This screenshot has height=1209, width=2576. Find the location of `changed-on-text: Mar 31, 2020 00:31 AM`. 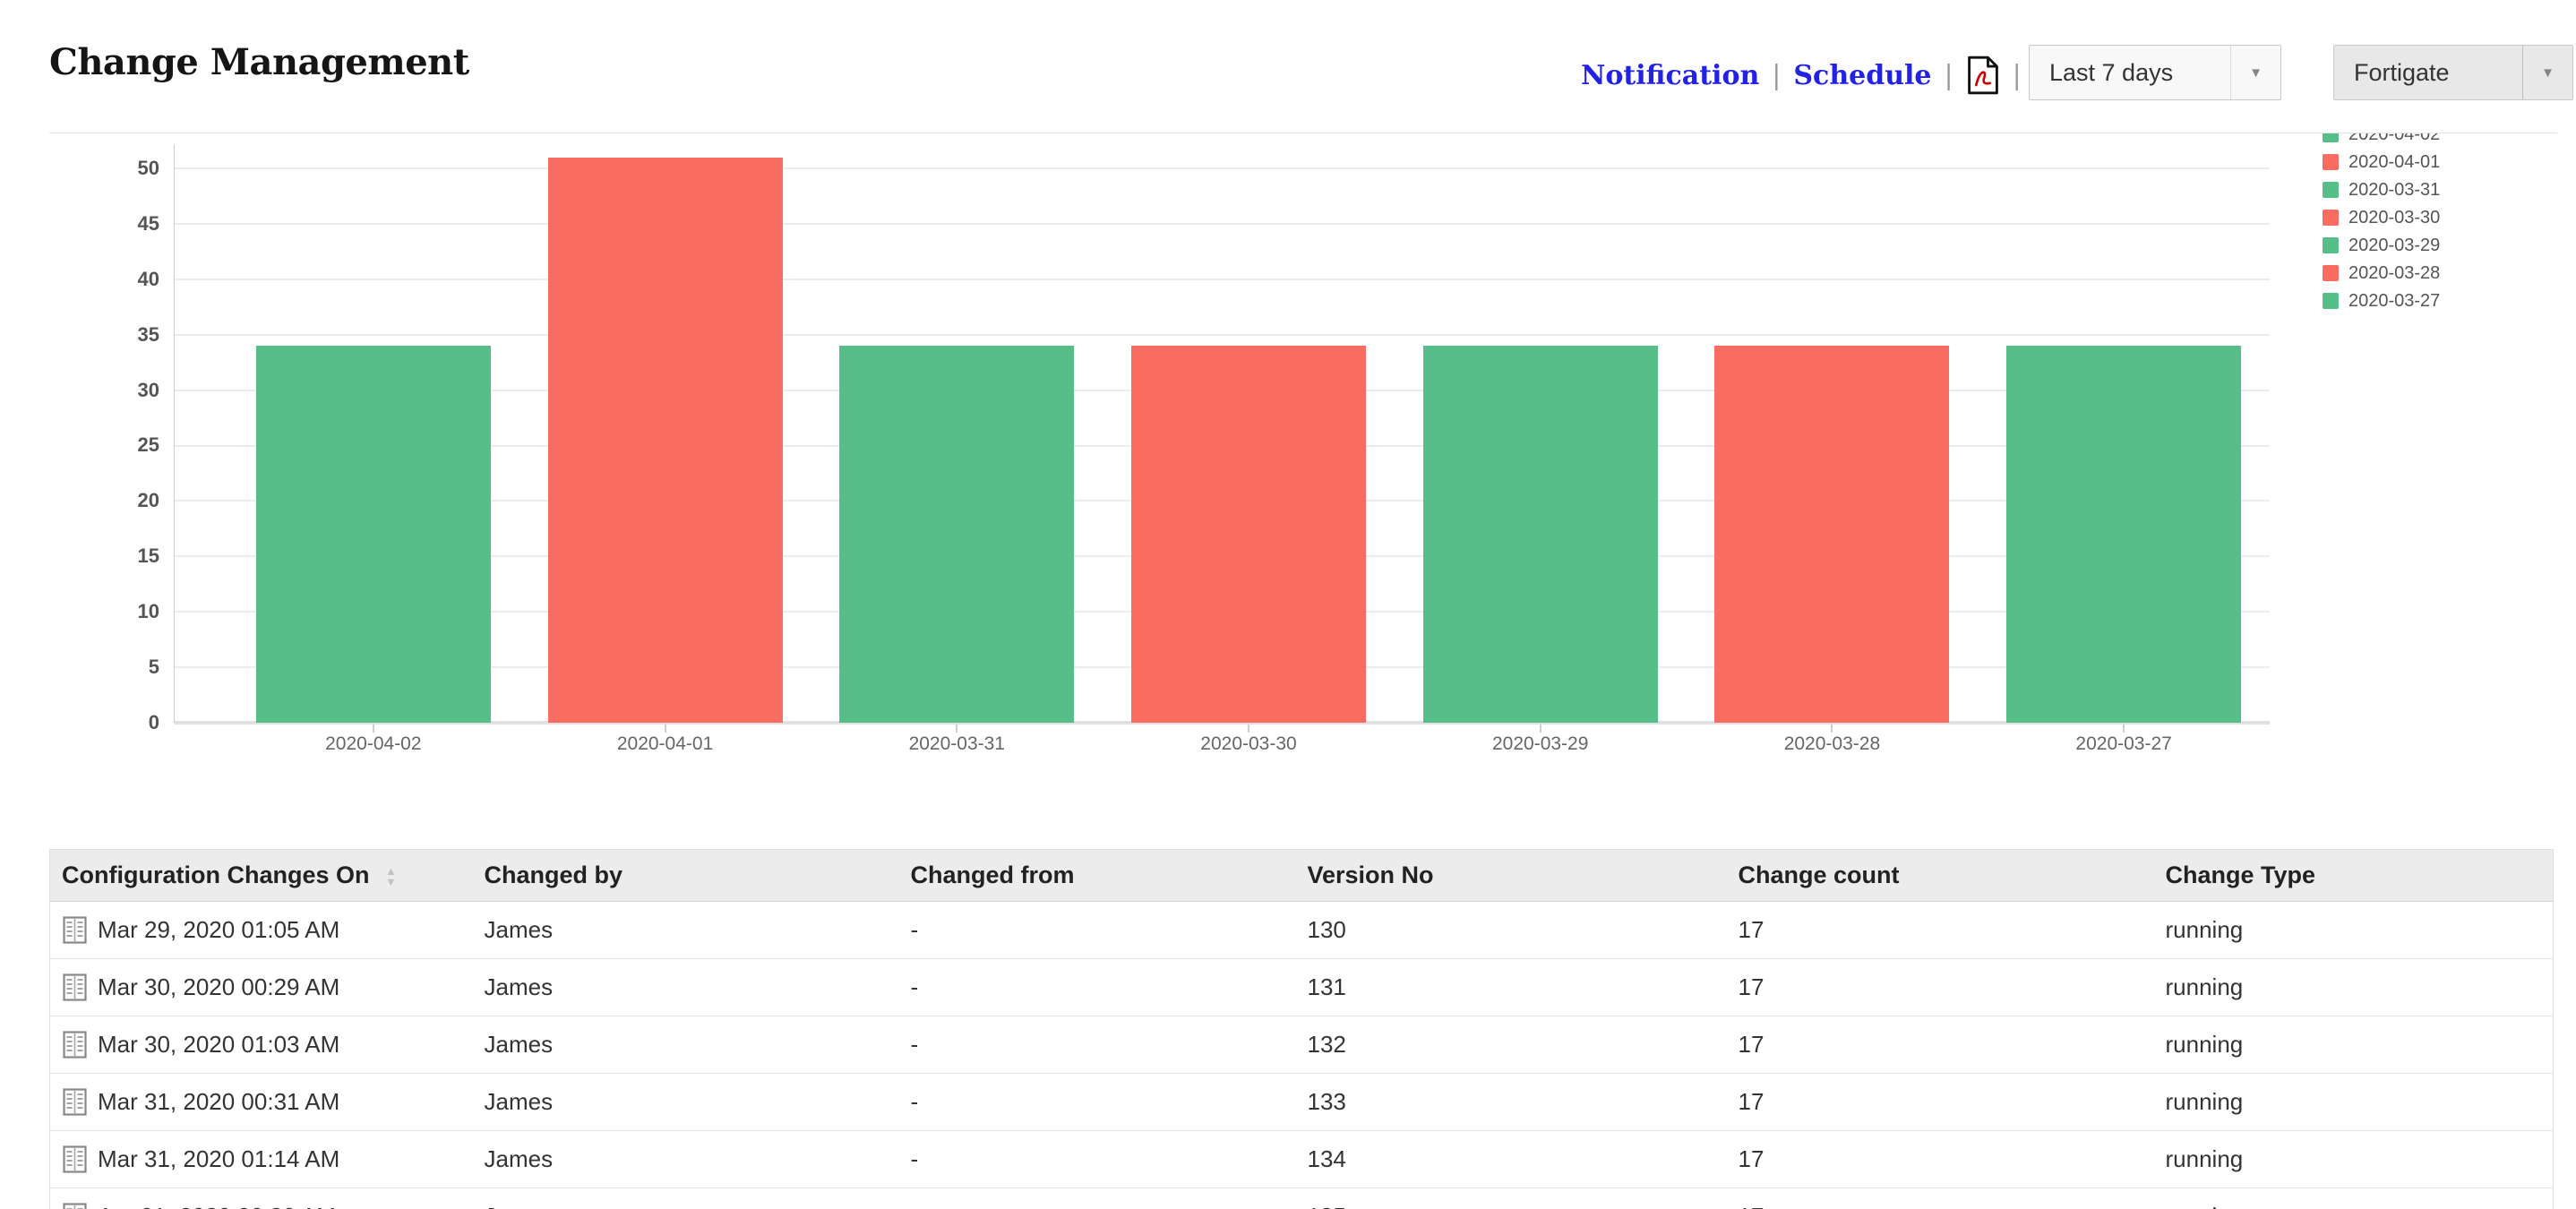

changed-on-text: Mar 31, 2020 00:31 AM is located at coordinates (219, 1101).